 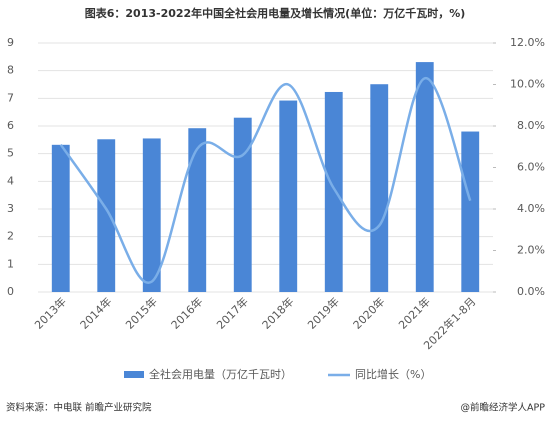 I want to click on y2-tick-label: 4.0%, so click(x=531, y=208).